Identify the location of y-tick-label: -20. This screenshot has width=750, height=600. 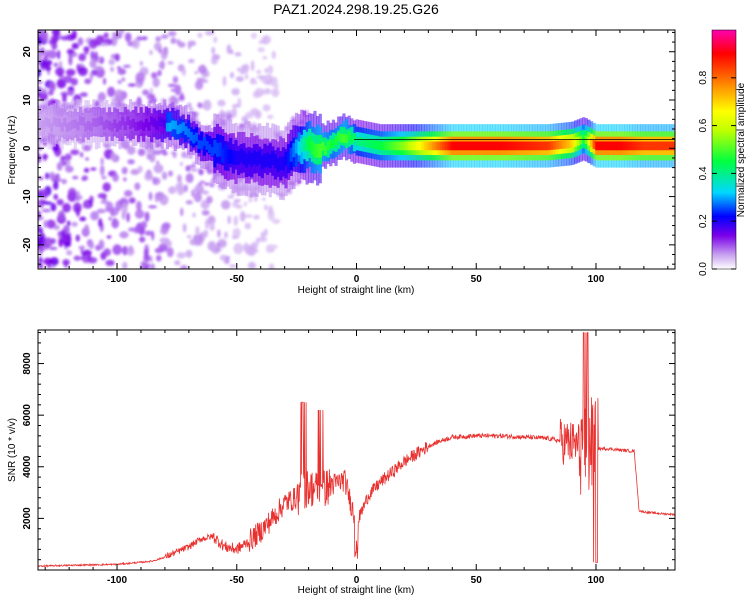
(27, 244).